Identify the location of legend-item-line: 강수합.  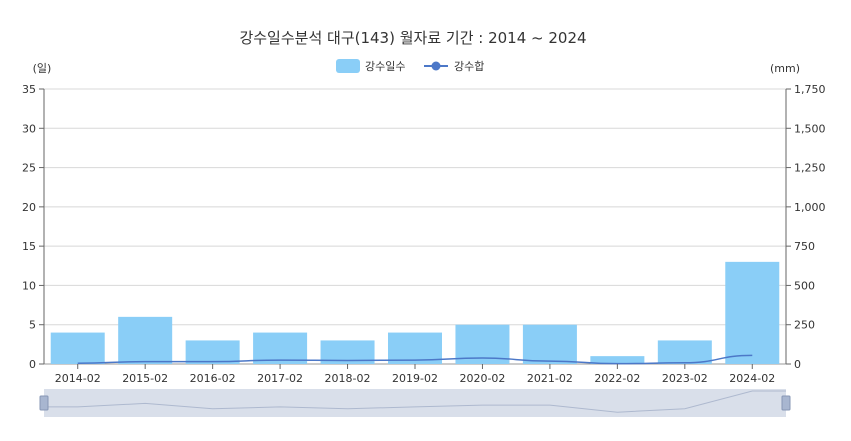
(454, 66).